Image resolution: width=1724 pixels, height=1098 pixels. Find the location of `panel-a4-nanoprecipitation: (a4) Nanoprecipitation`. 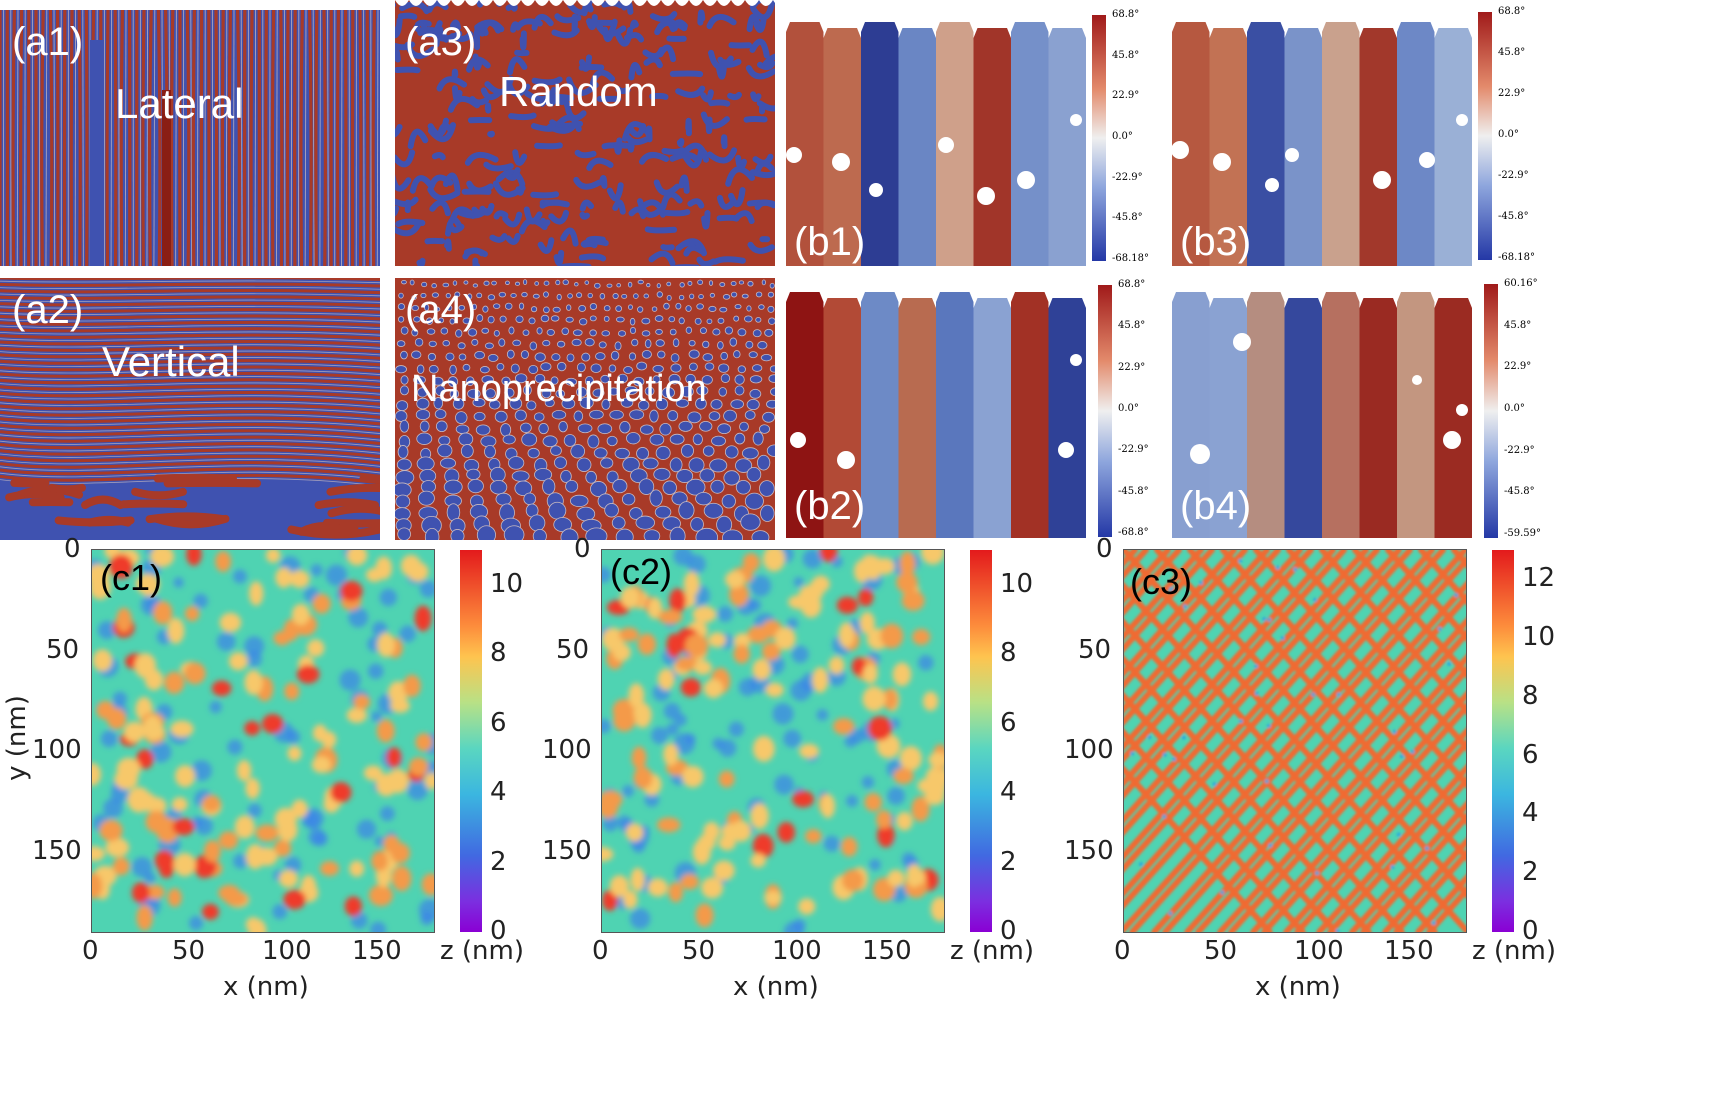

panel-a4-nanoprecipitation: (a4) Nanoprecipitation is located at coordinates (585, 409).